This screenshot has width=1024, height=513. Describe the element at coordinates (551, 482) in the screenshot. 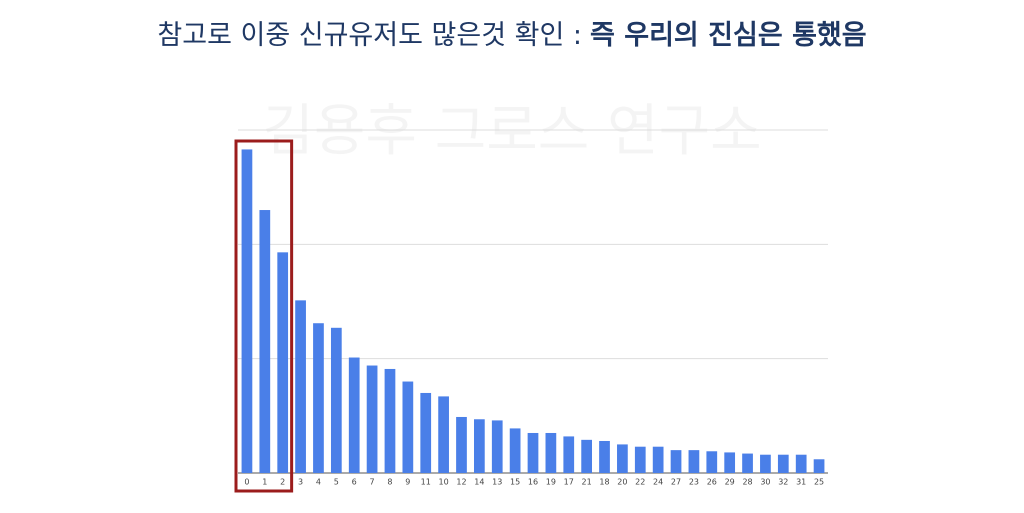

I see `x-tick-label: 19` at that location.